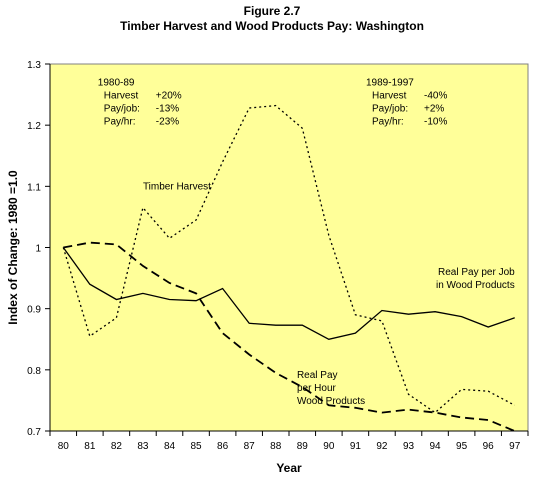 Image resolution: width=544 pixels, height=480 pixels. I want to click on annotation-value: +20%, so click(169, 95).